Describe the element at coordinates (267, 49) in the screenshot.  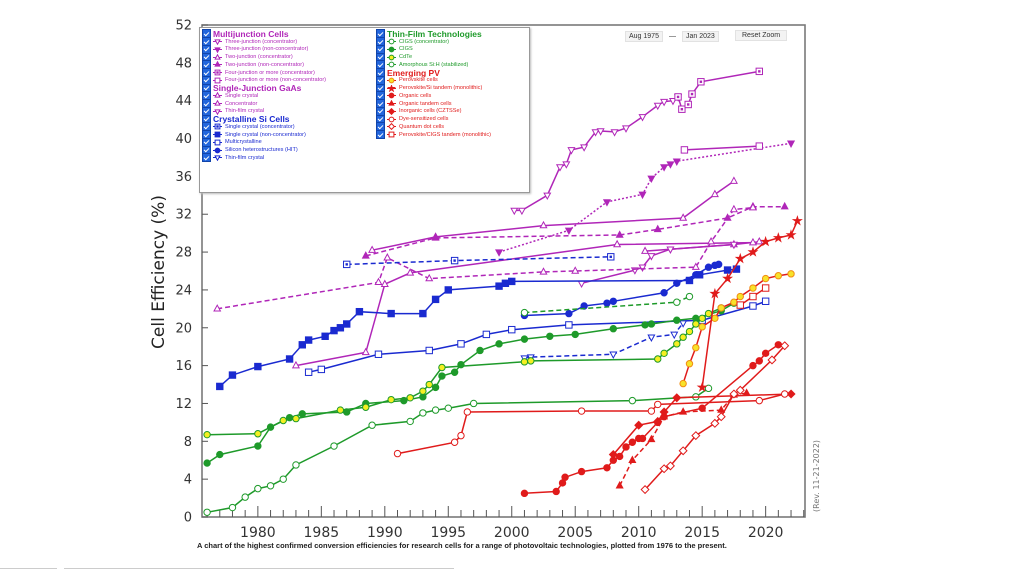
I see `legend-item-label: Three-junction (non-concentrator)` at that location.